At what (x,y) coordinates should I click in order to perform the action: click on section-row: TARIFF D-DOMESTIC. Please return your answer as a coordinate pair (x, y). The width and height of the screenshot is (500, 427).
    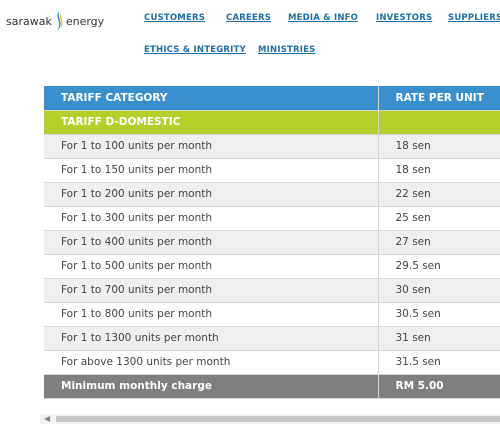
    Looking at the image, I should click on (272, 122).